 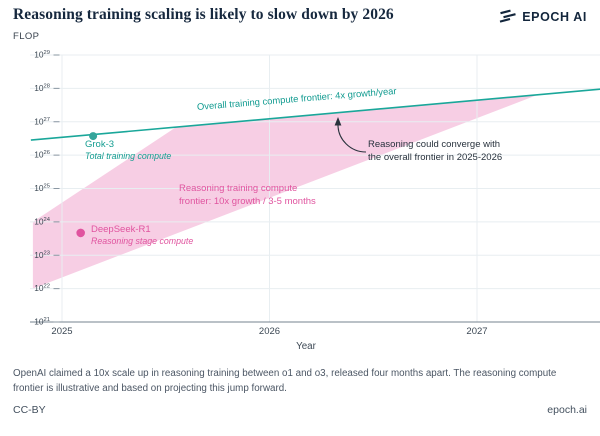 I want to click on data-point-deepseek-r1, so click(x=80, y=233).